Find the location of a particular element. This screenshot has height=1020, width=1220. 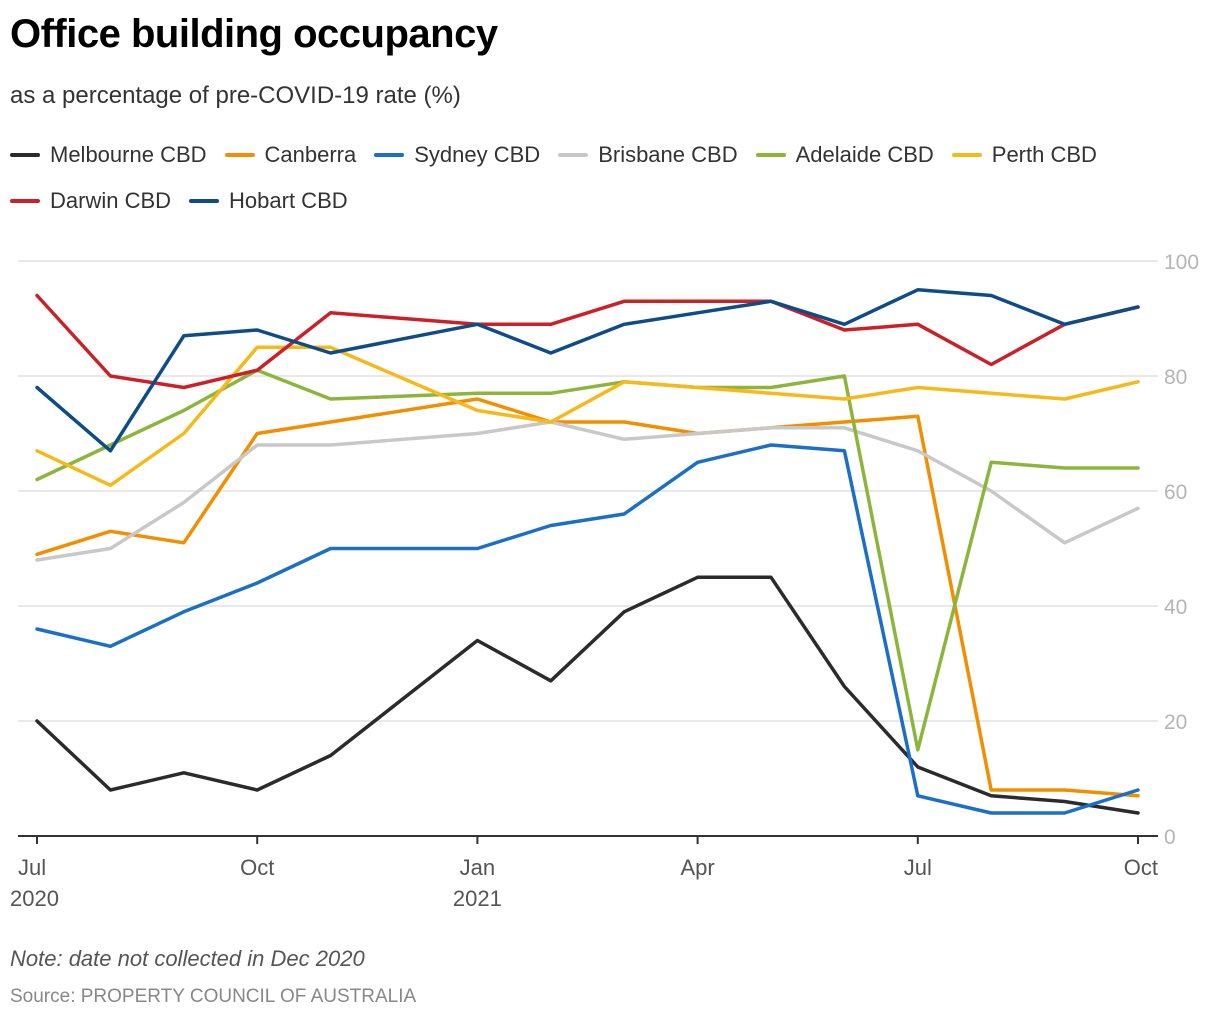

chart-title: Office building occupancy is located at coordinates (254, 34).